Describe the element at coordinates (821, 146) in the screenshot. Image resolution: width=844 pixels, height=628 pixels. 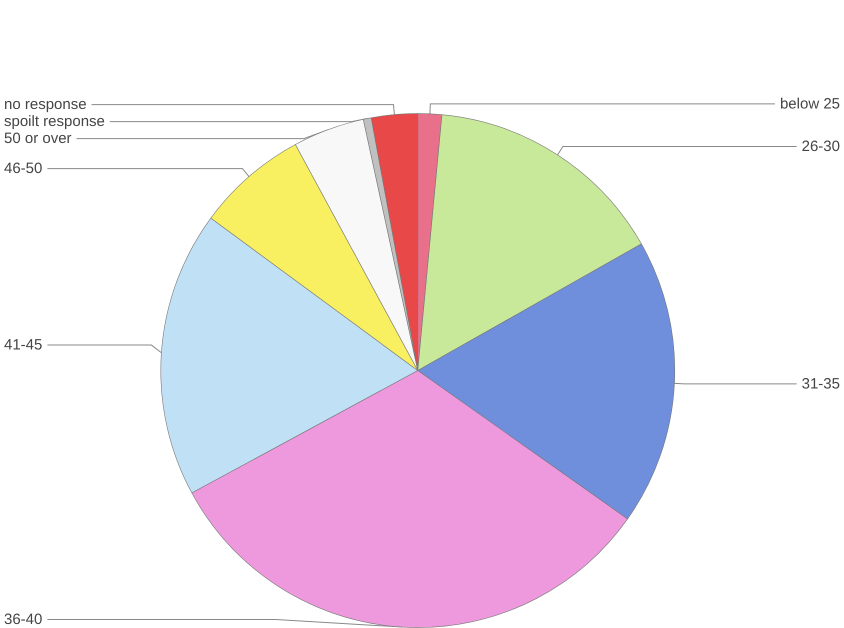
I see `slice-label: 26-30` at that location.